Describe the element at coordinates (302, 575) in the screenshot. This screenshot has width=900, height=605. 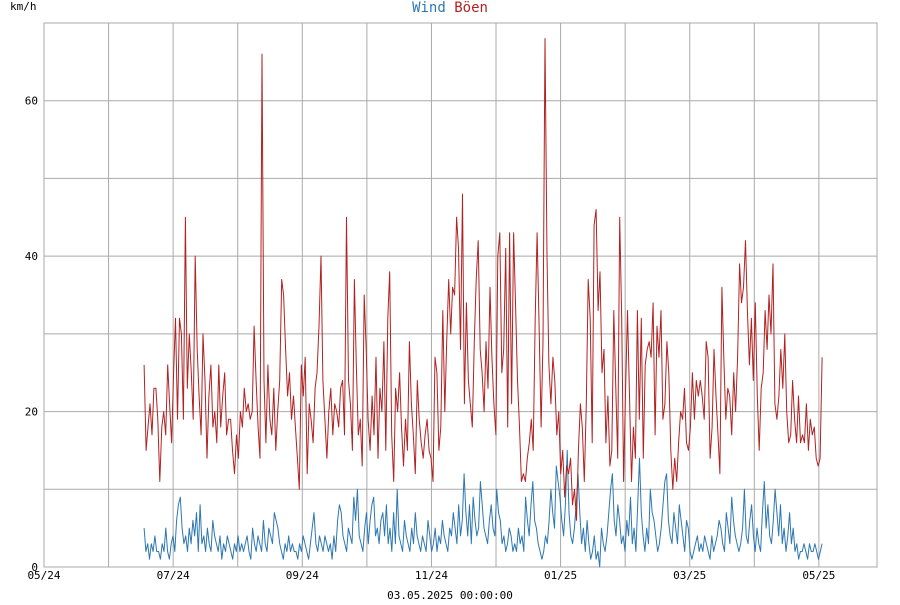
I see `x-tick-label: 09/24` at that location.